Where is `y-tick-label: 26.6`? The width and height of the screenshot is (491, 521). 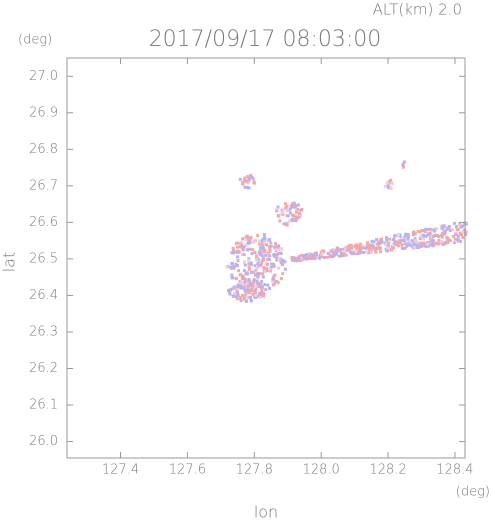 y-tick-label: 26.6 is located at coordinates (43, 222).